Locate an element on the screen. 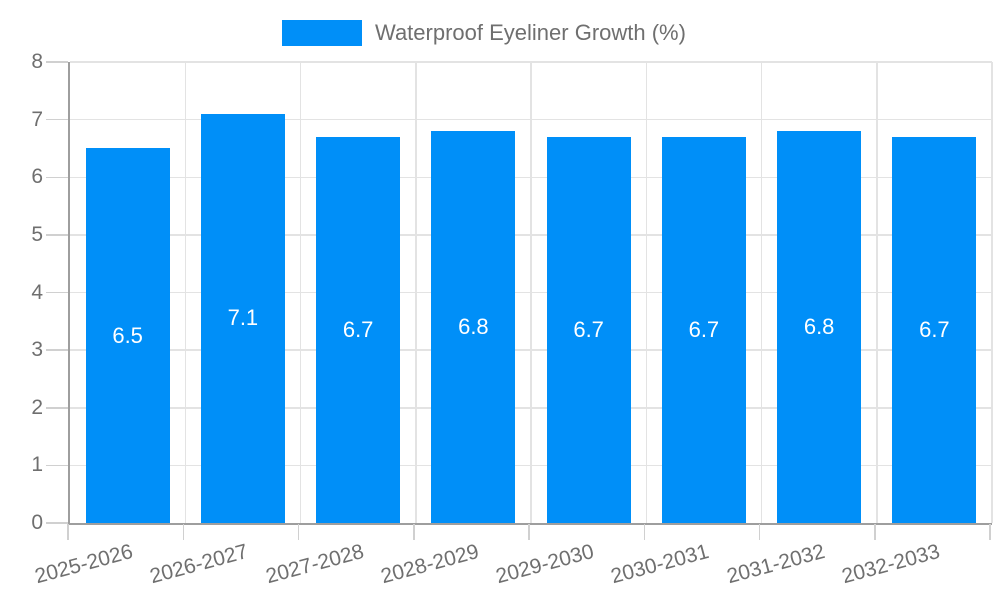 The image size is (1000, 600). y-axis-tick-label: 2 is located at coordinates (37, 407).